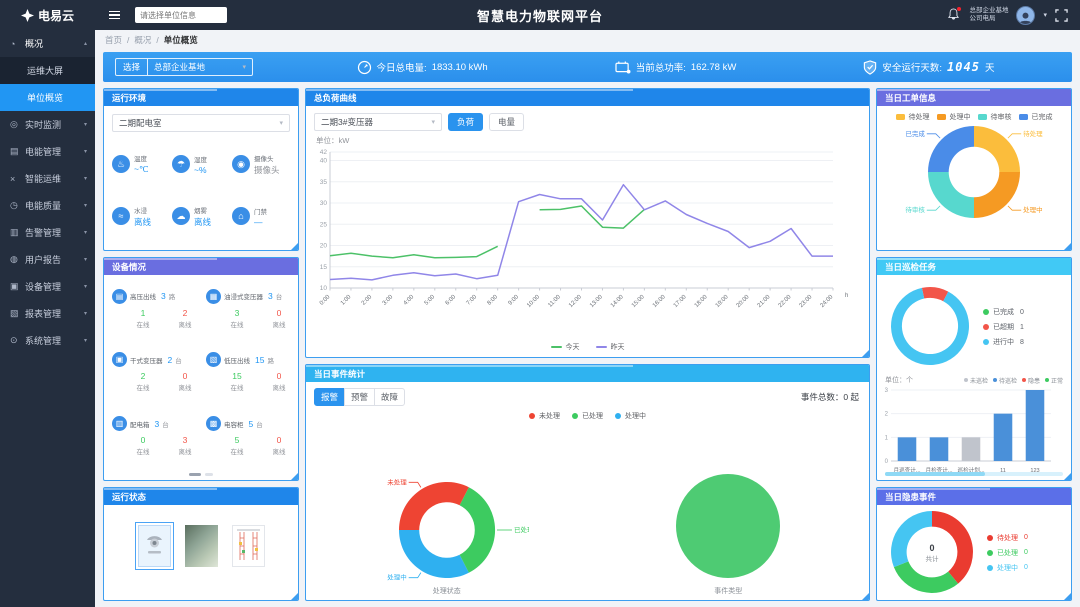 The height and width of the screenshot is (607, 1080). What do you see at coordinates (1003, 327) in the screenshot?
I see `legend-item: 已超期 1` at bounding box center [1003, 327].